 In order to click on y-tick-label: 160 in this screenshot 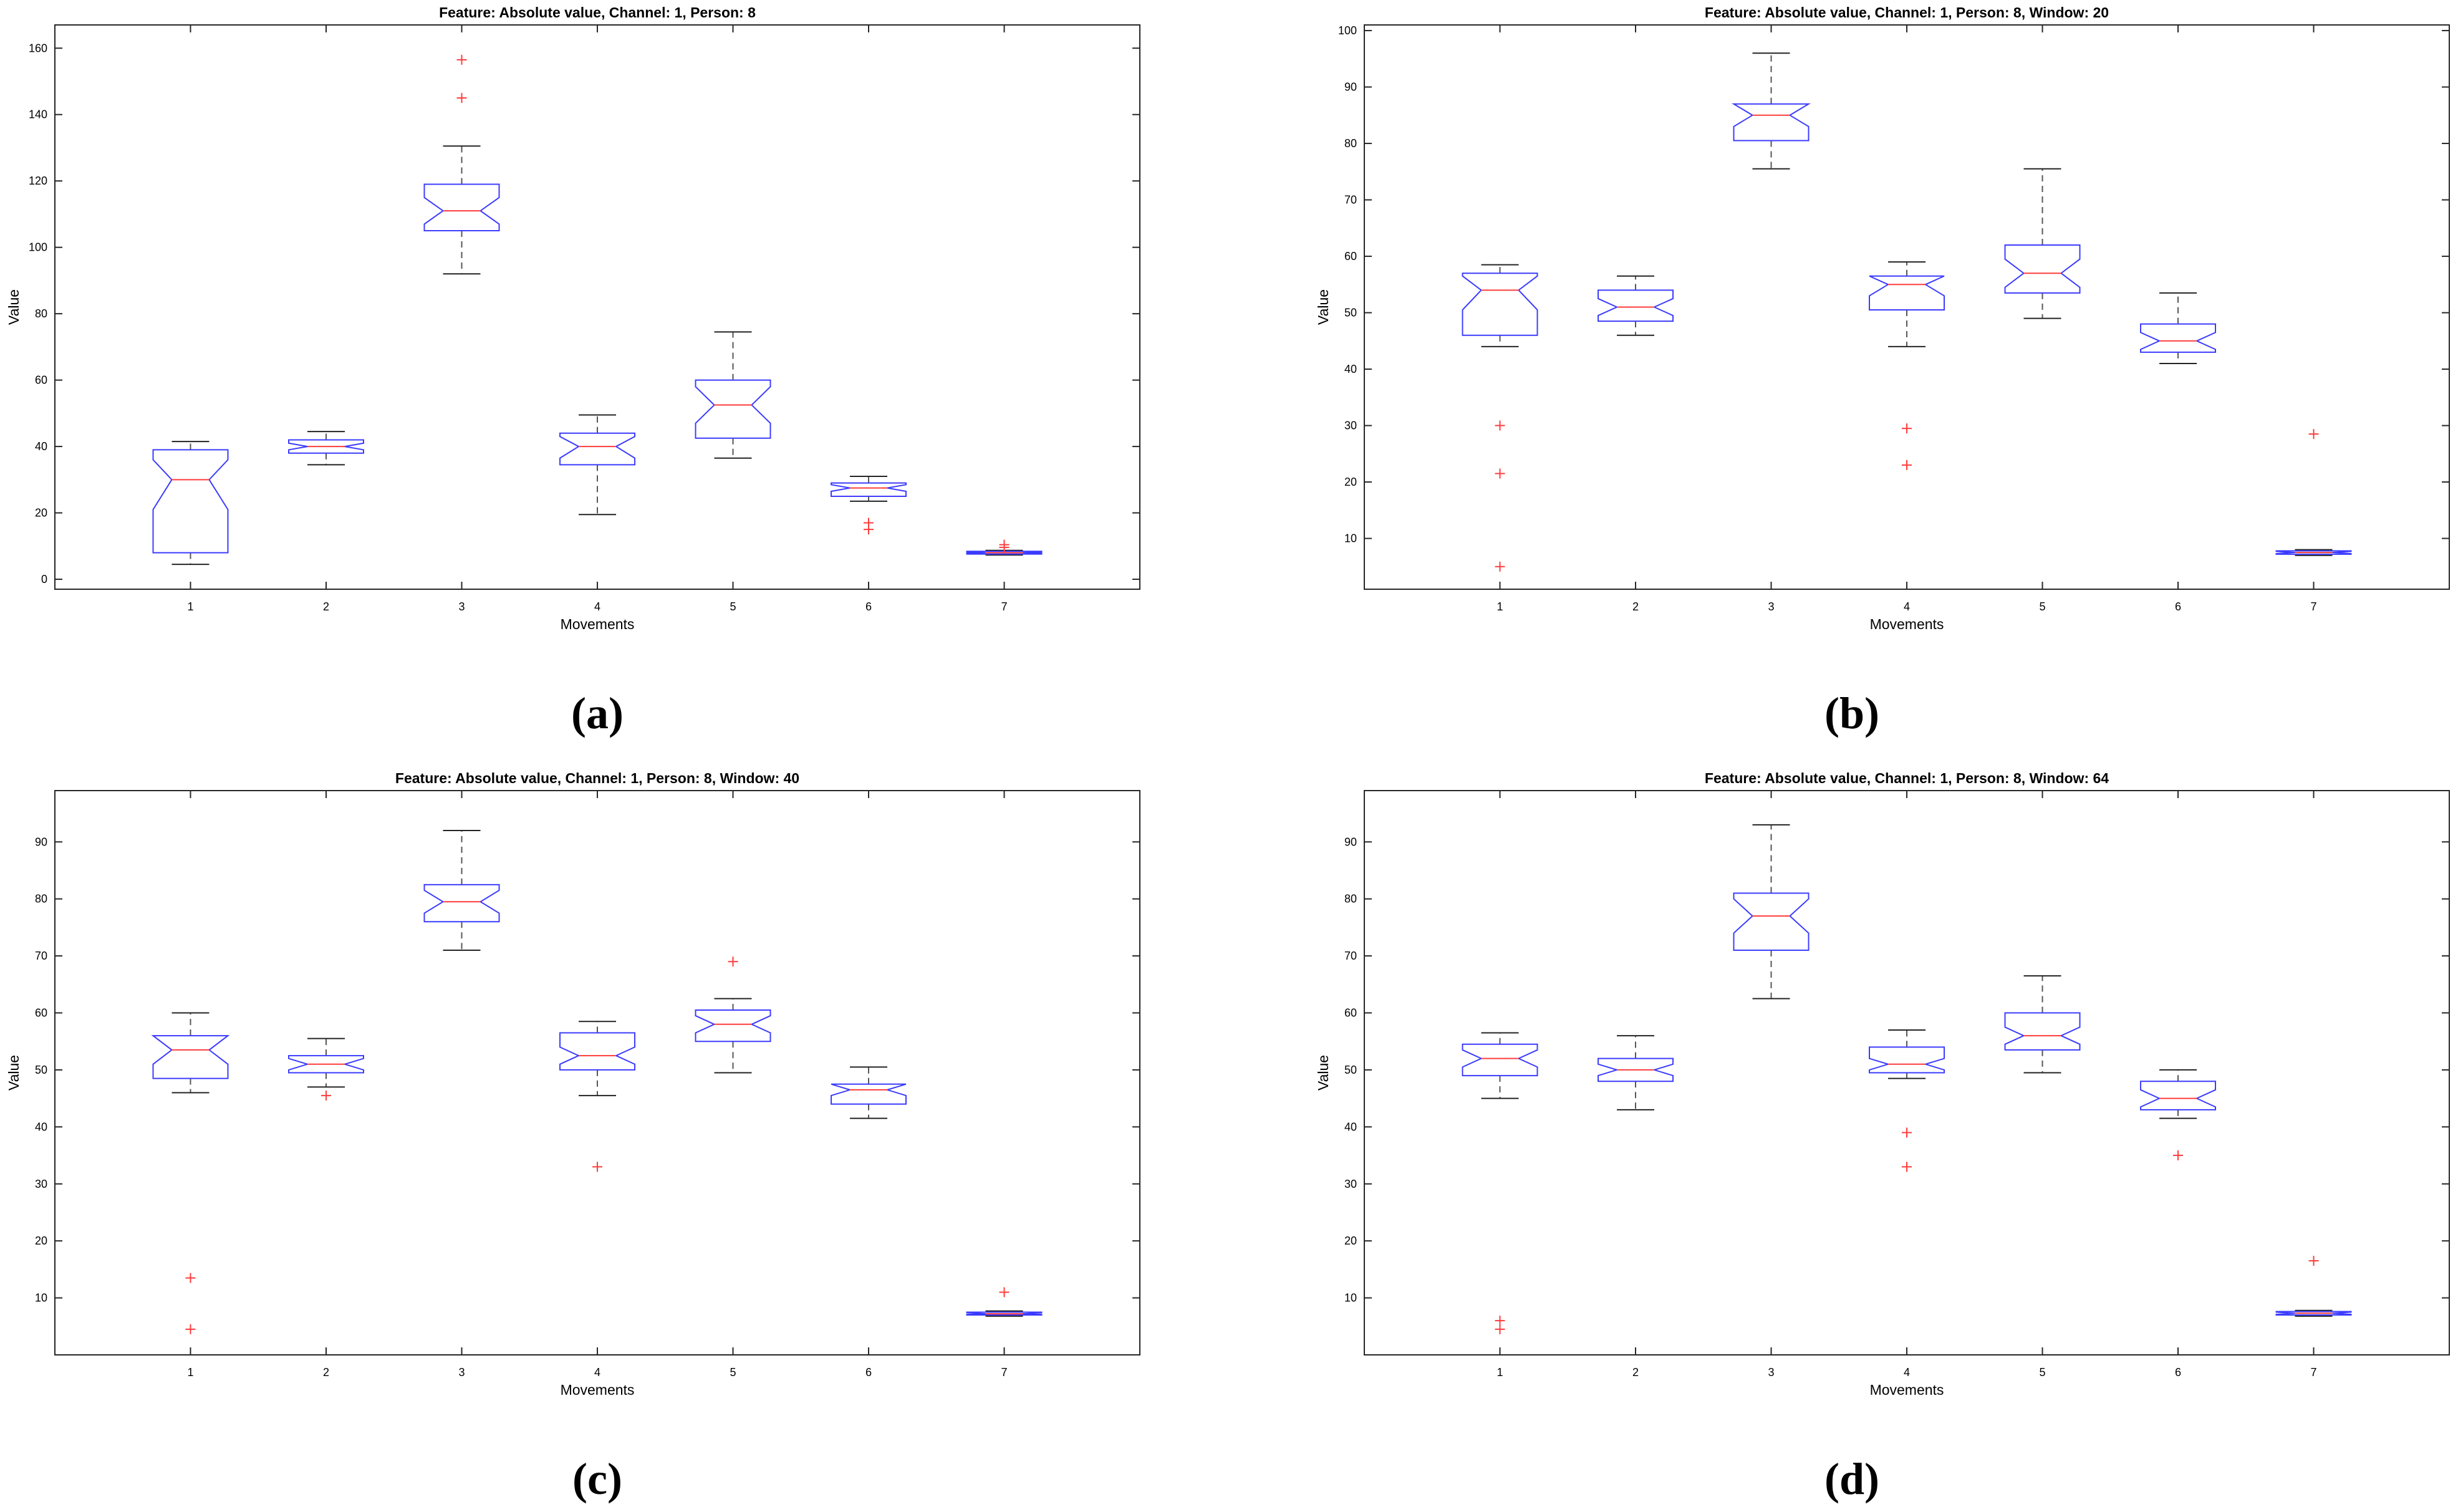, I will do `click(38, 48)`.